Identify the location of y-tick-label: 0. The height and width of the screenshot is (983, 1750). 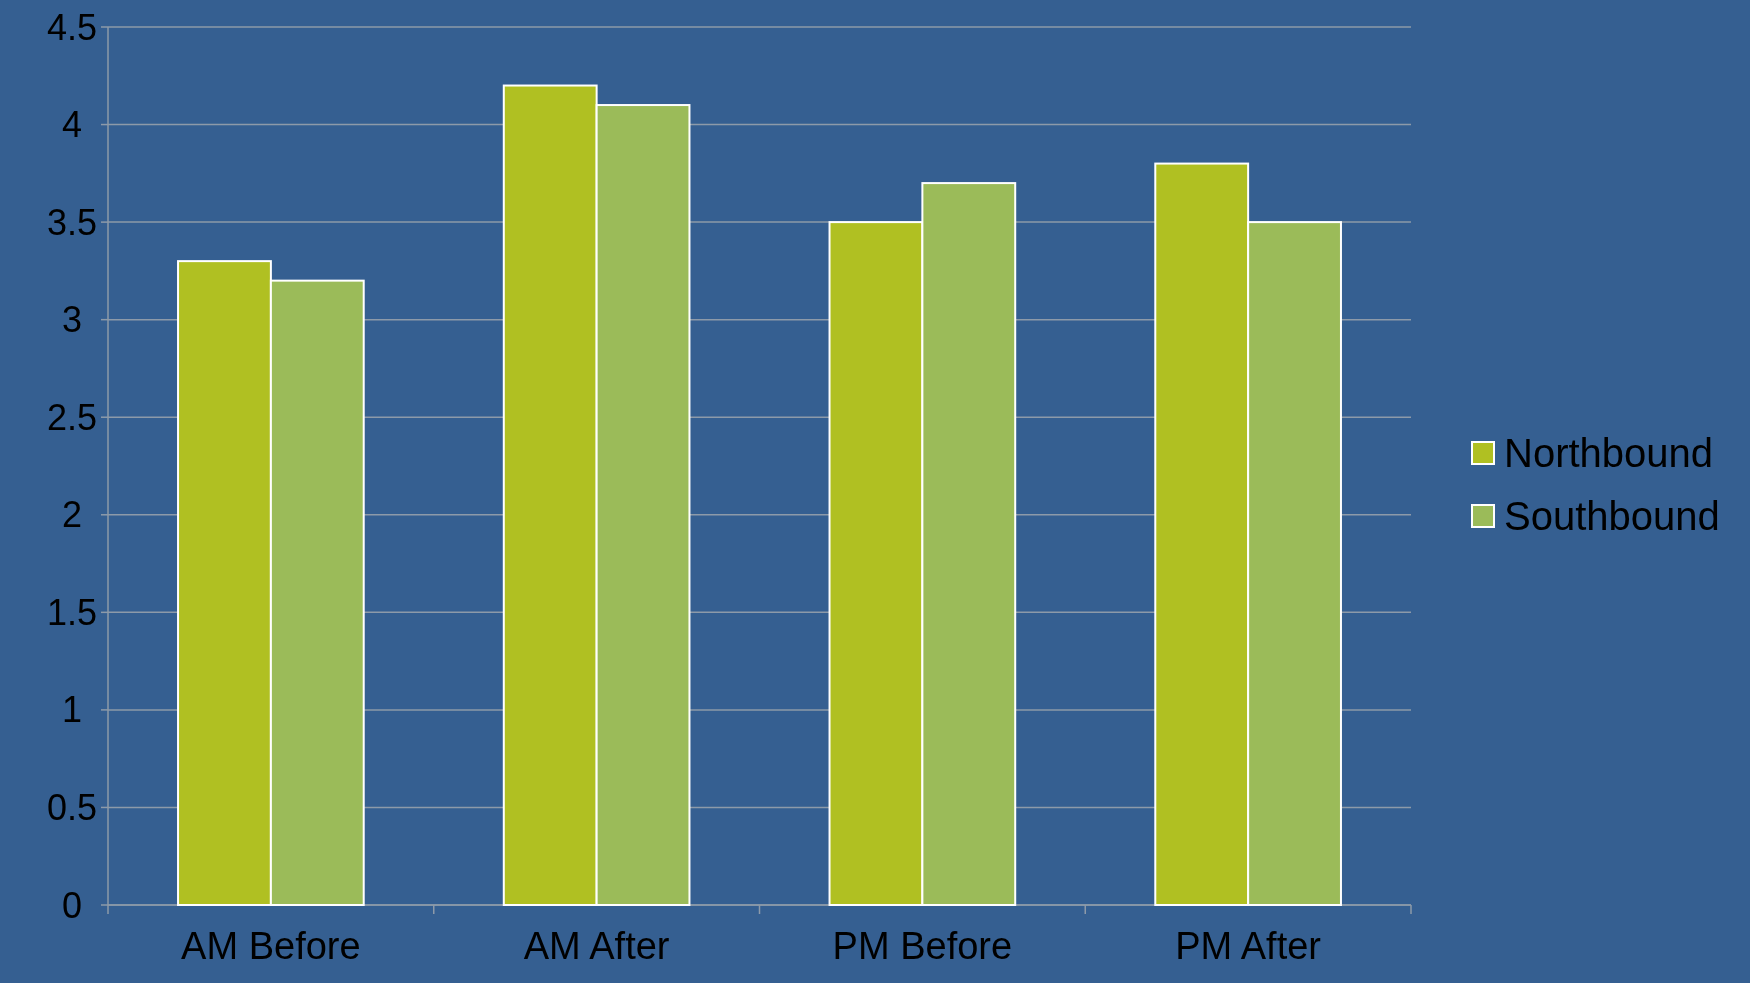
(72, 905).